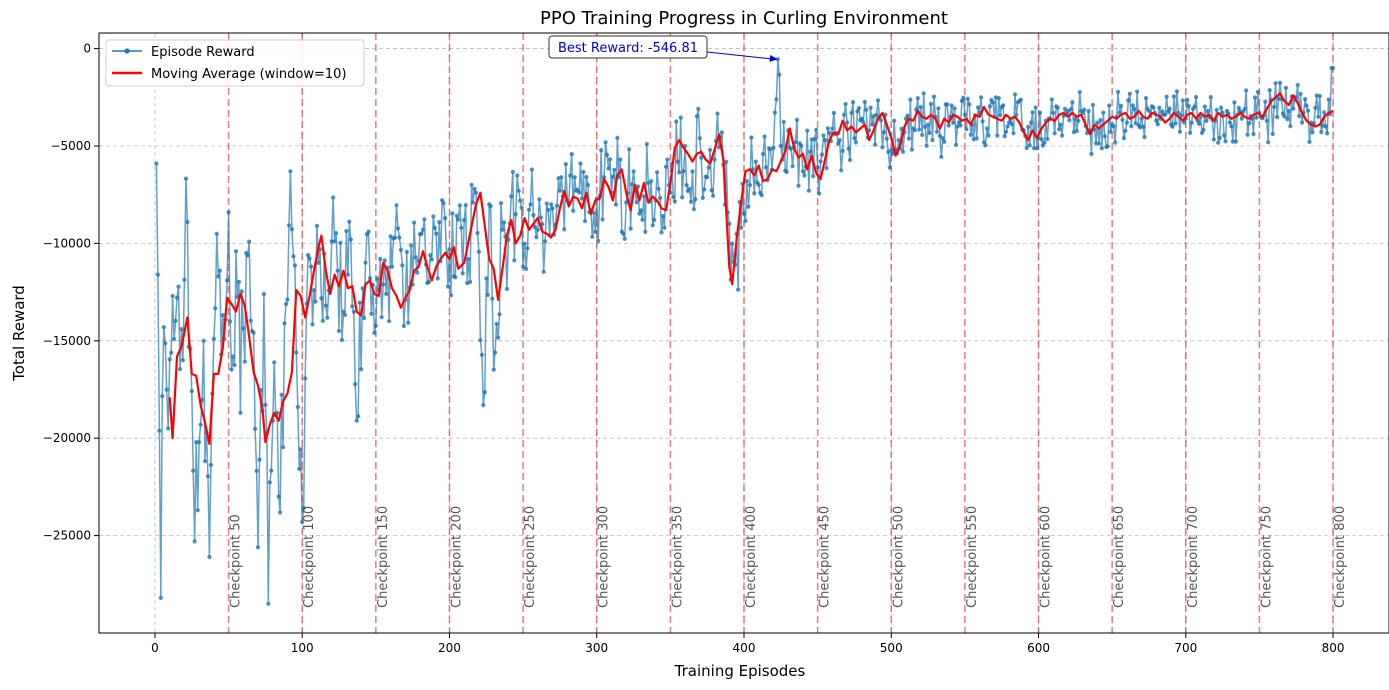 The image size is (1389, 690). What do you see at coordinates (19, 333) in the screenshot?
I see `y-axis-label: Total Reward` at bounding box center [19, 333].